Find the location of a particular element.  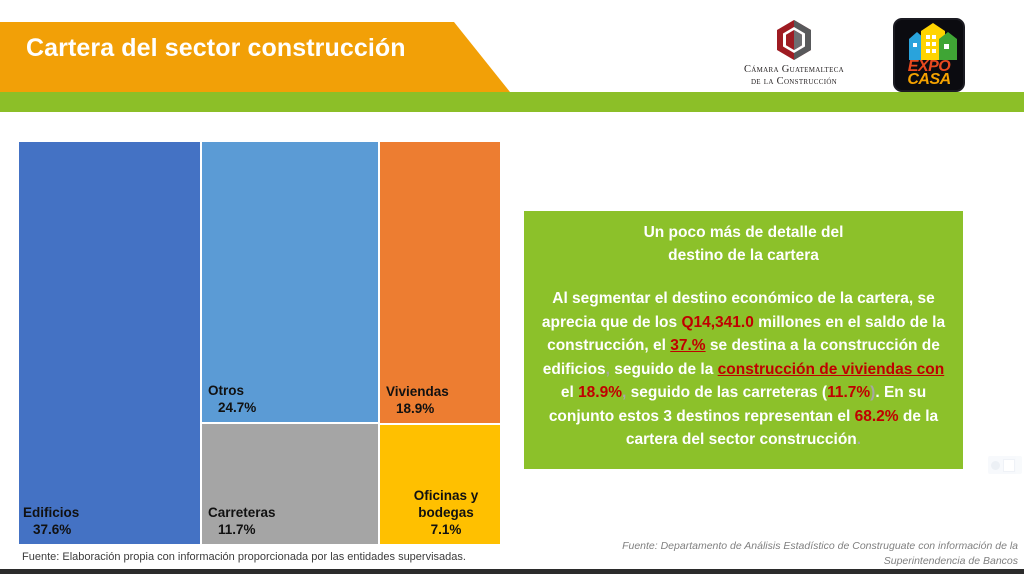

callout-segment-17: . is located at coordinates (859, 439).